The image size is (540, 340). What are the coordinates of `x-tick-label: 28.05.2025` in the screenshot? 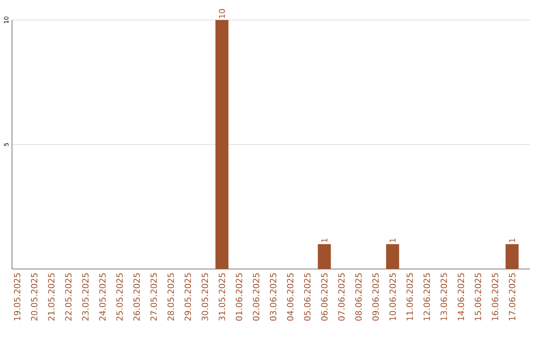 It's located at (171, 297).